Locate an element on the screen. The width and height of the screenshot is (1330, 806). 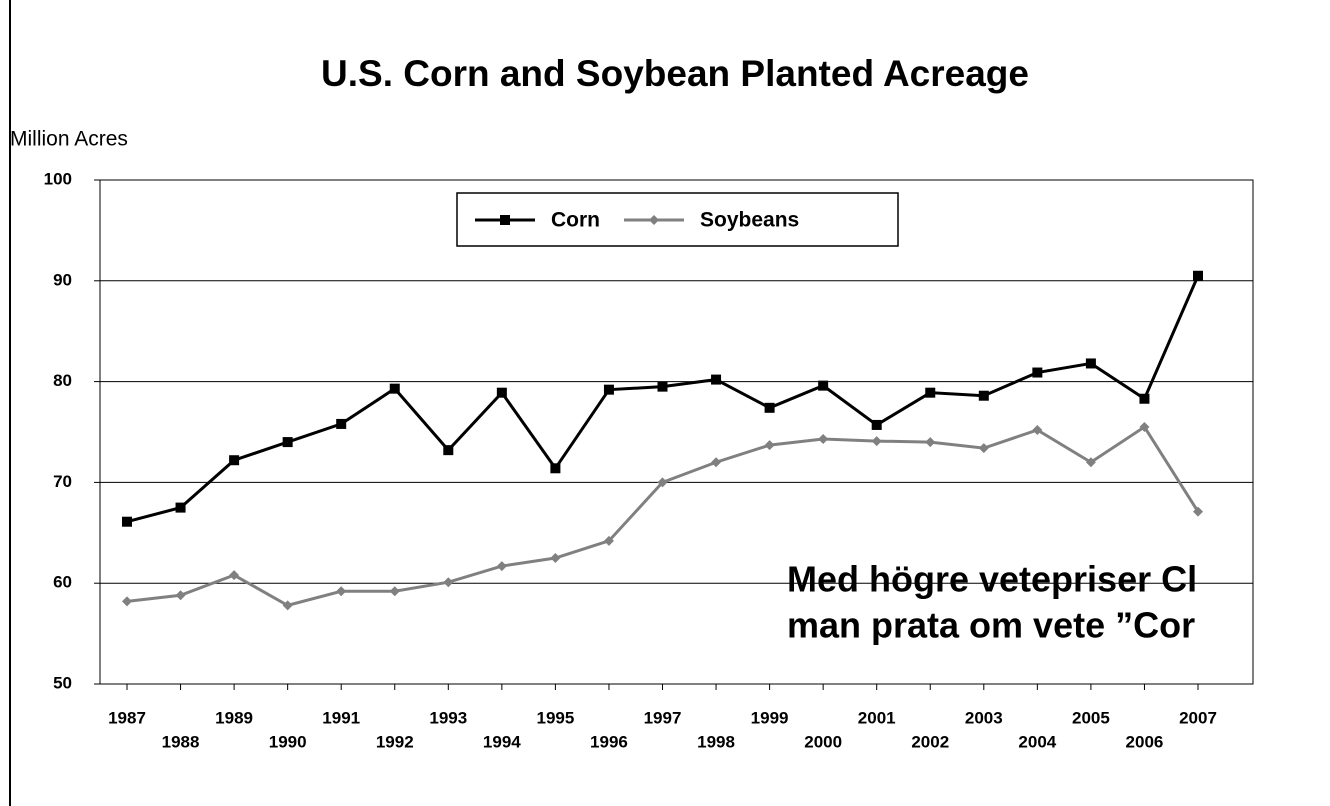
y-axis-label: Million Acres is located at coordinates (69, 139).